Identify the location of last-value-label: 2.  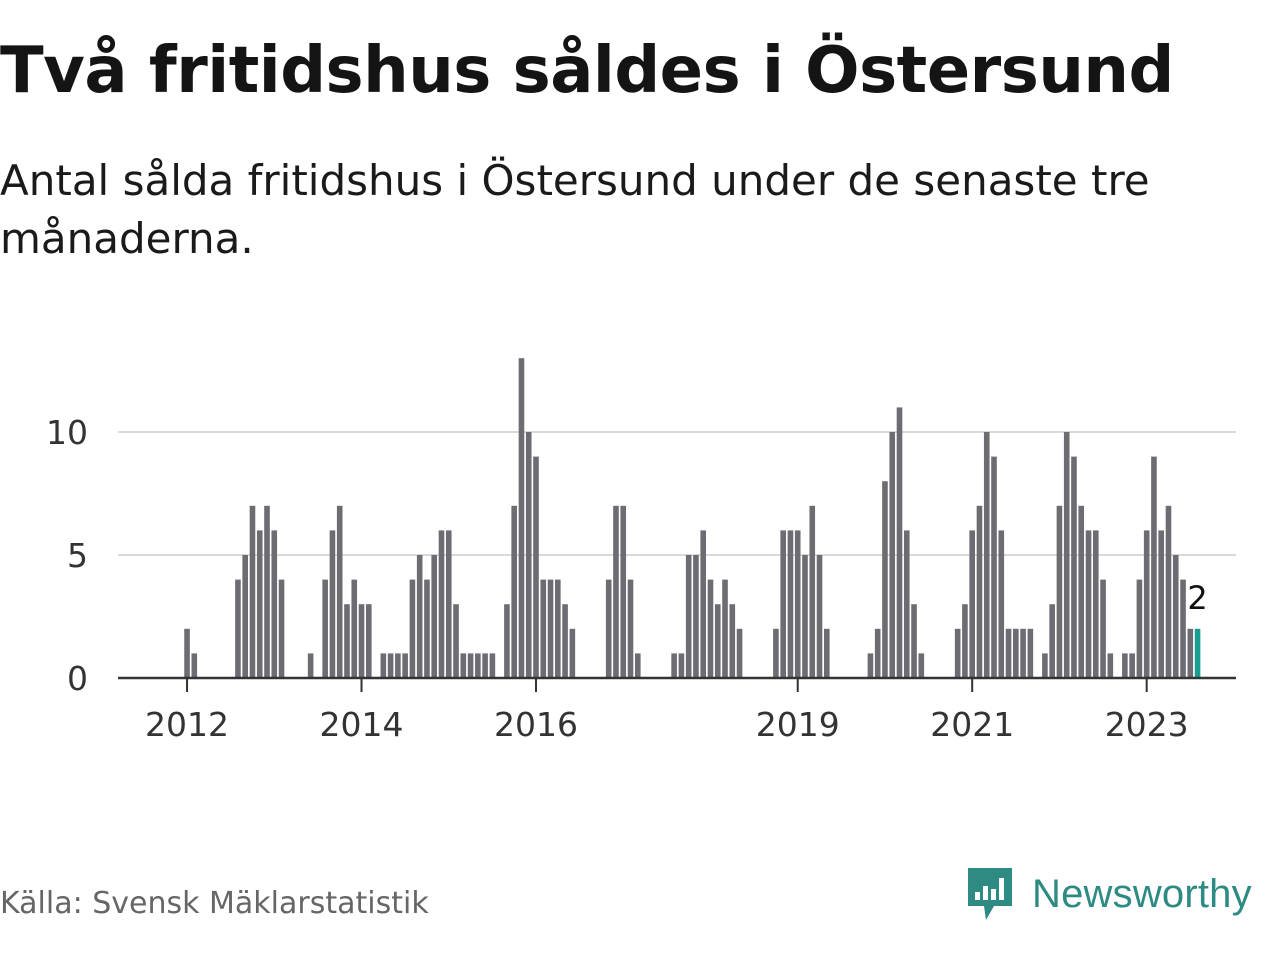
(1197, 598).